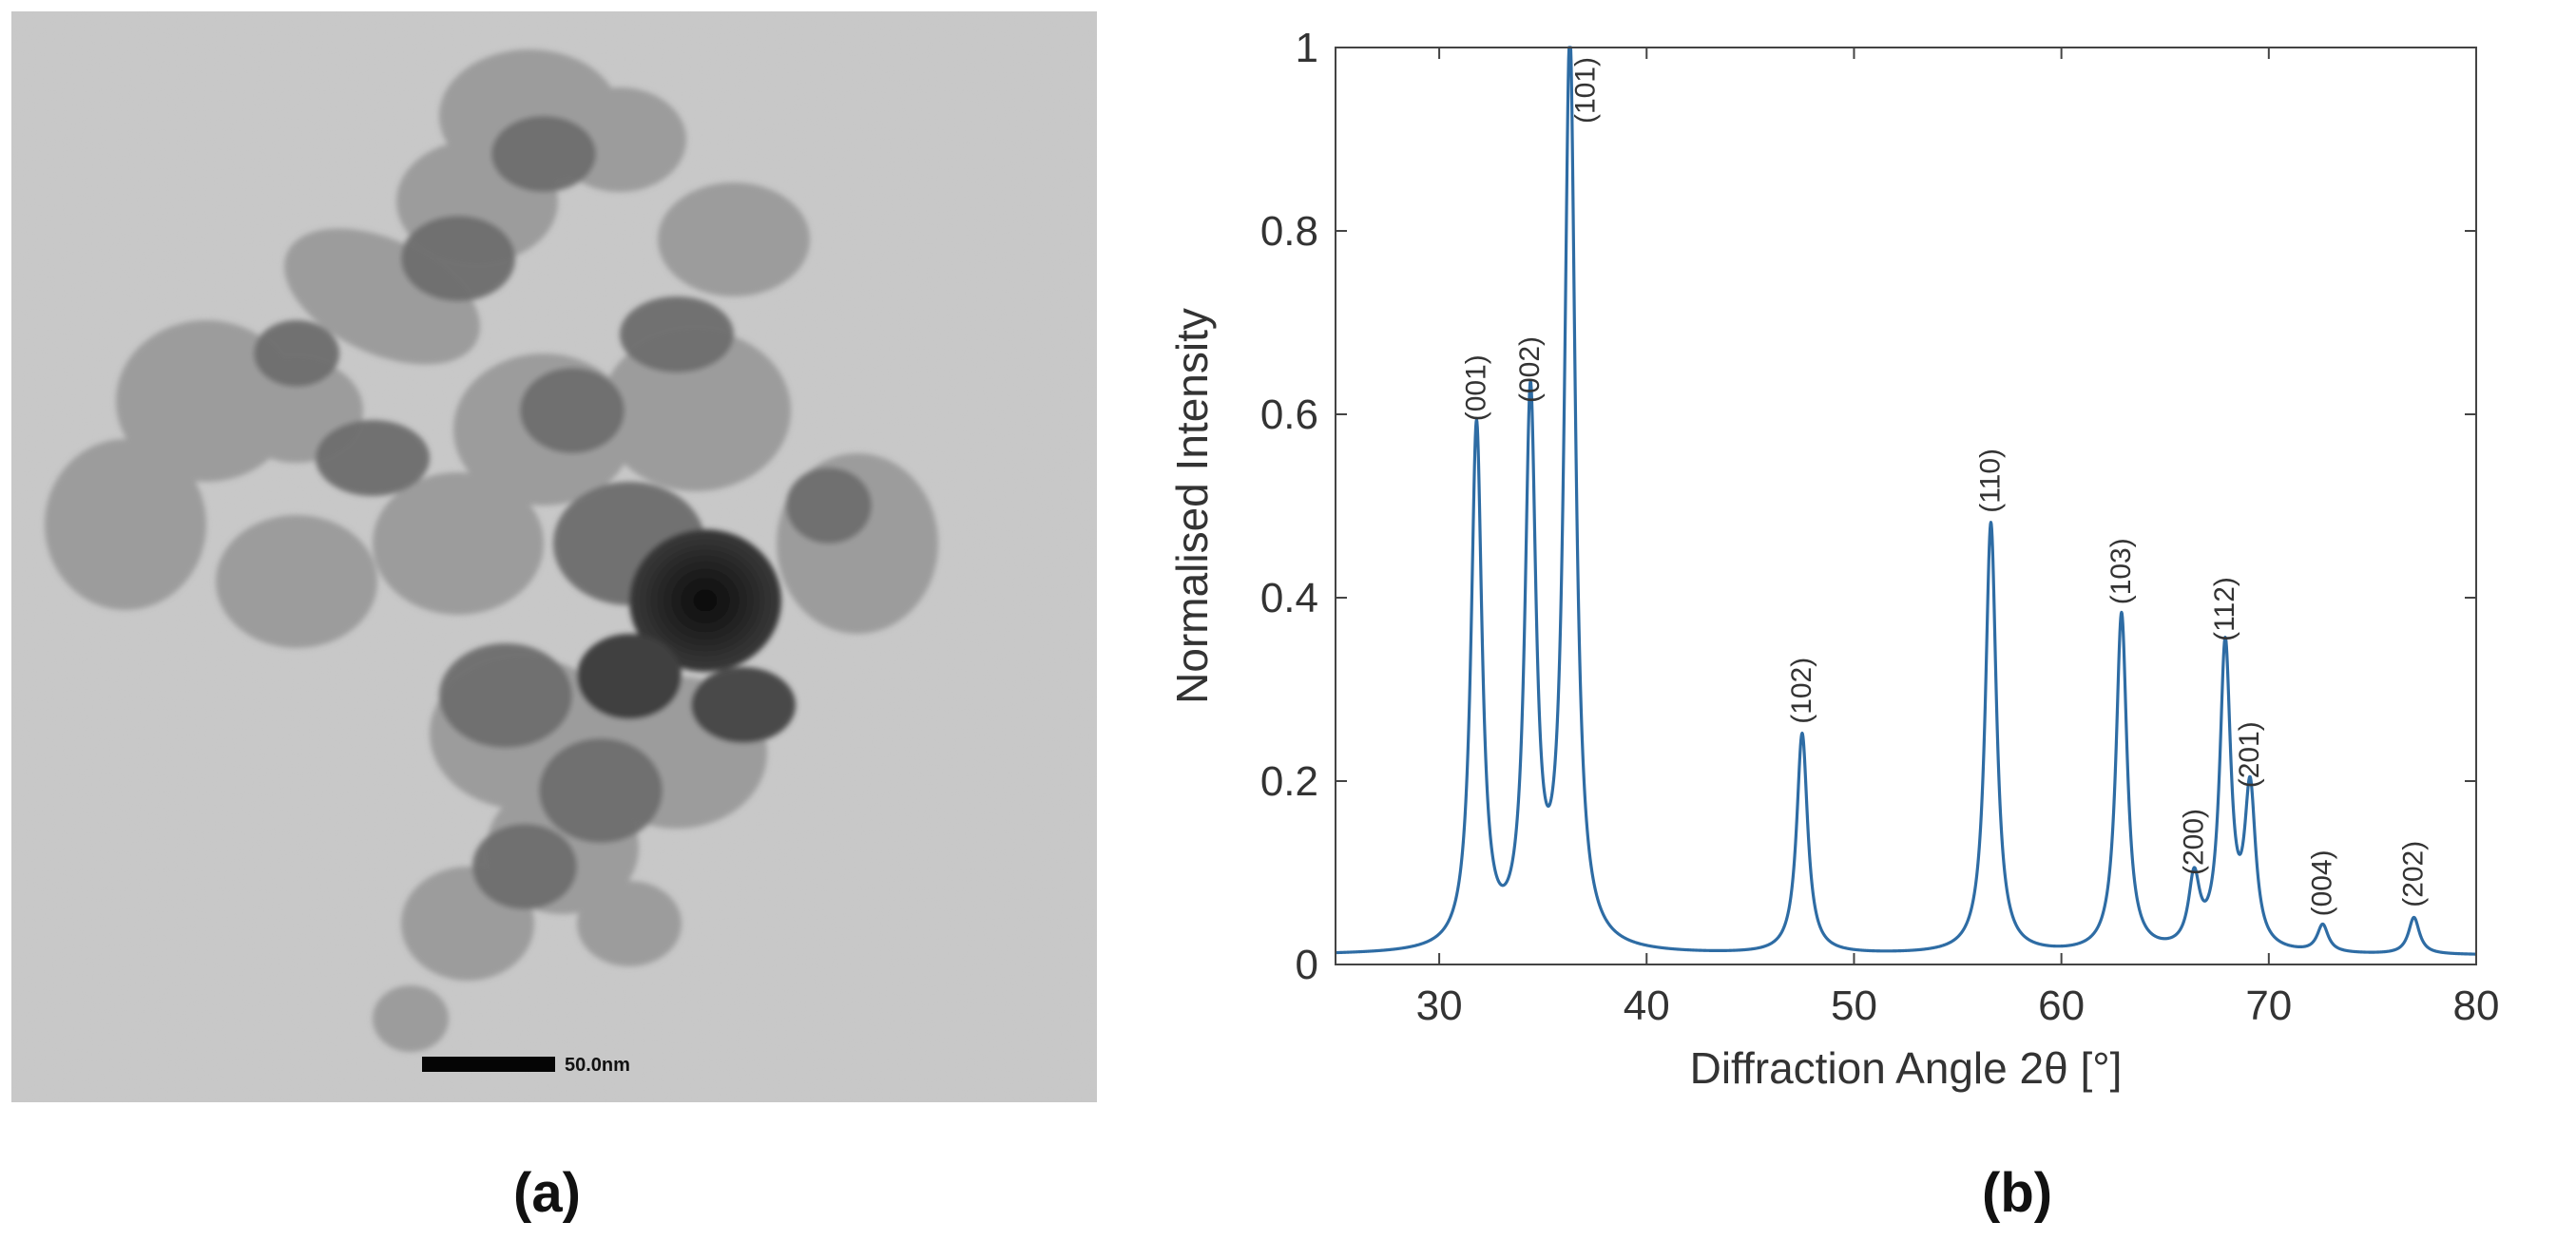 This screenshot has width=2576, height=1260. What do you see at coordinates (1289, 414) in the screenshot?
I see `y-tick-label: 0.6` at bounding box center [1289, 414].